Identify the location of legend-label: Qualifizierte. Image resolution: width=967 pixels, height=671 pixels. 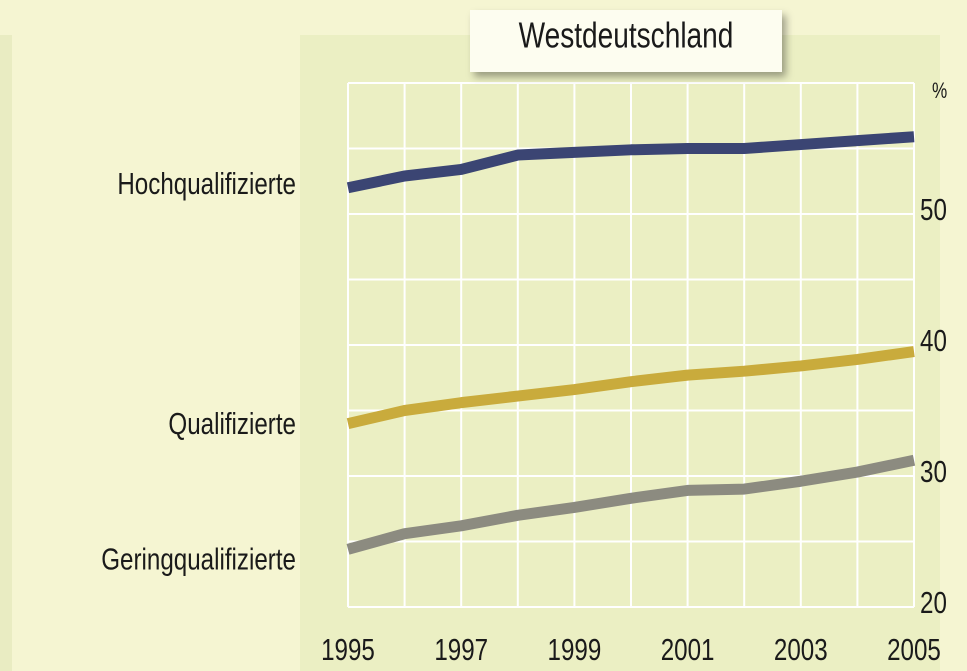
(232, 423).